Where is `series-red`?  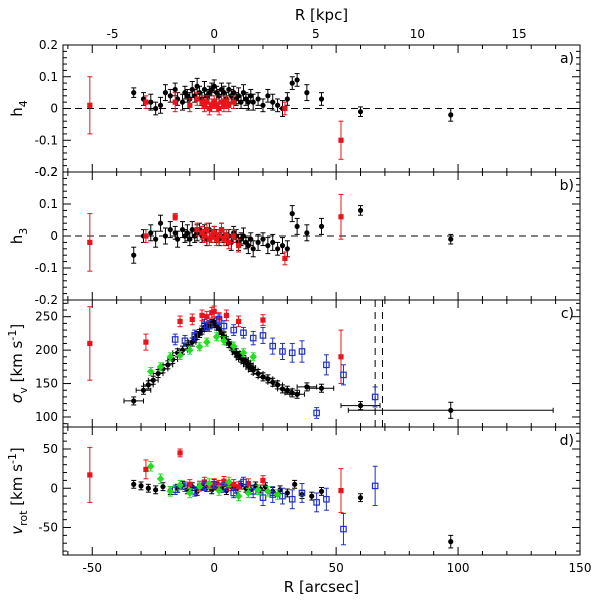 series-red is located at coordinates (215, 345).